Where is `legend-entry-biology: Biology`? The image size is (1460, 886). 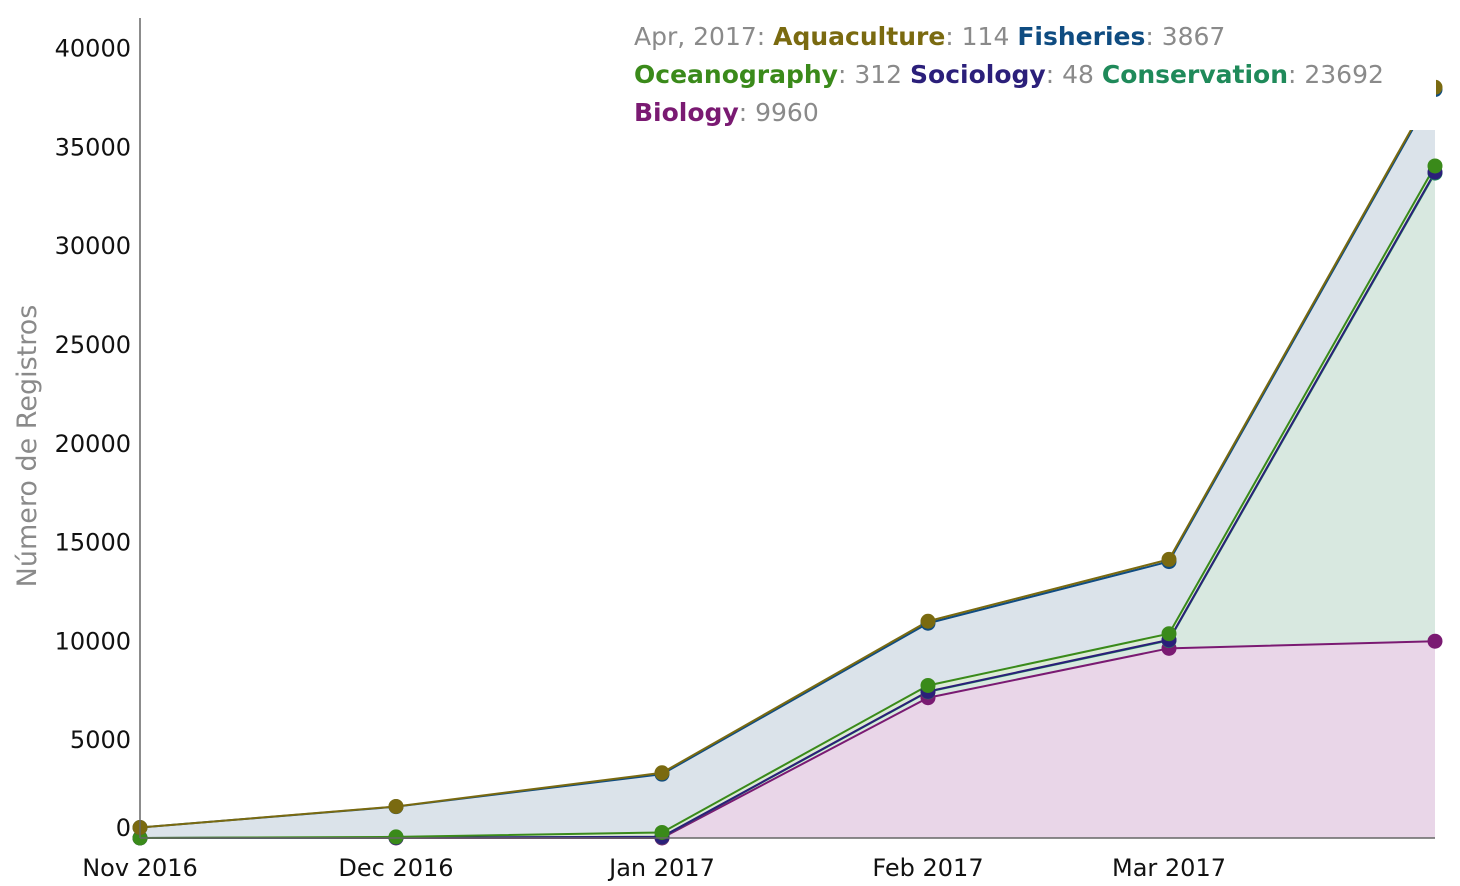
legend-entry-biology: Biology is located at coordinates (686, 112).